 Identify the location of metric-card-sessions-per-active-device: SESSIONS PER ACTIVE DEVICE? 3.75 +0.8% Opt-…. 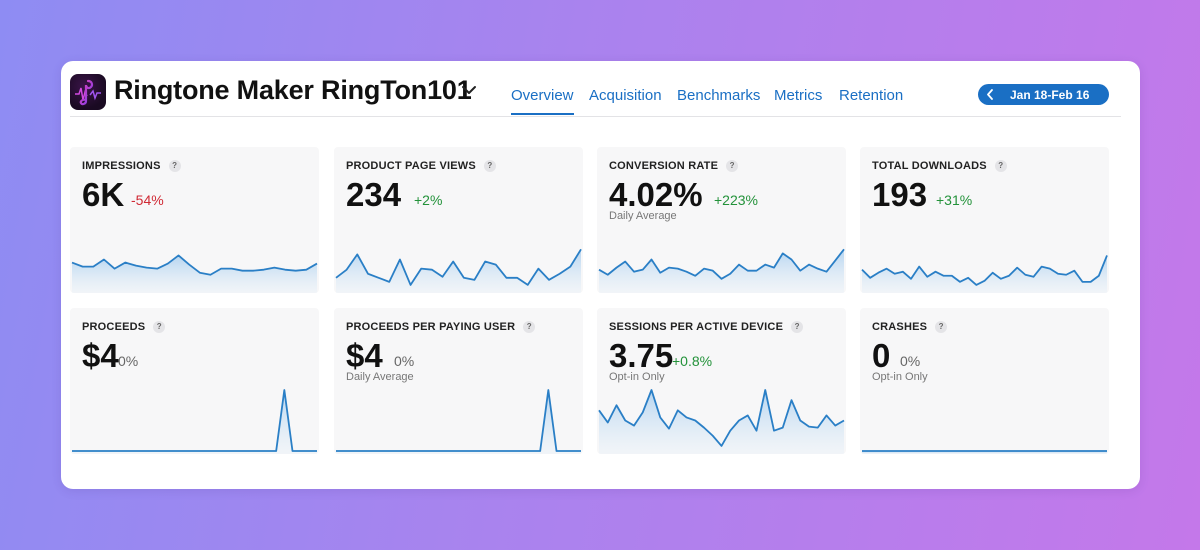
(721, 381).